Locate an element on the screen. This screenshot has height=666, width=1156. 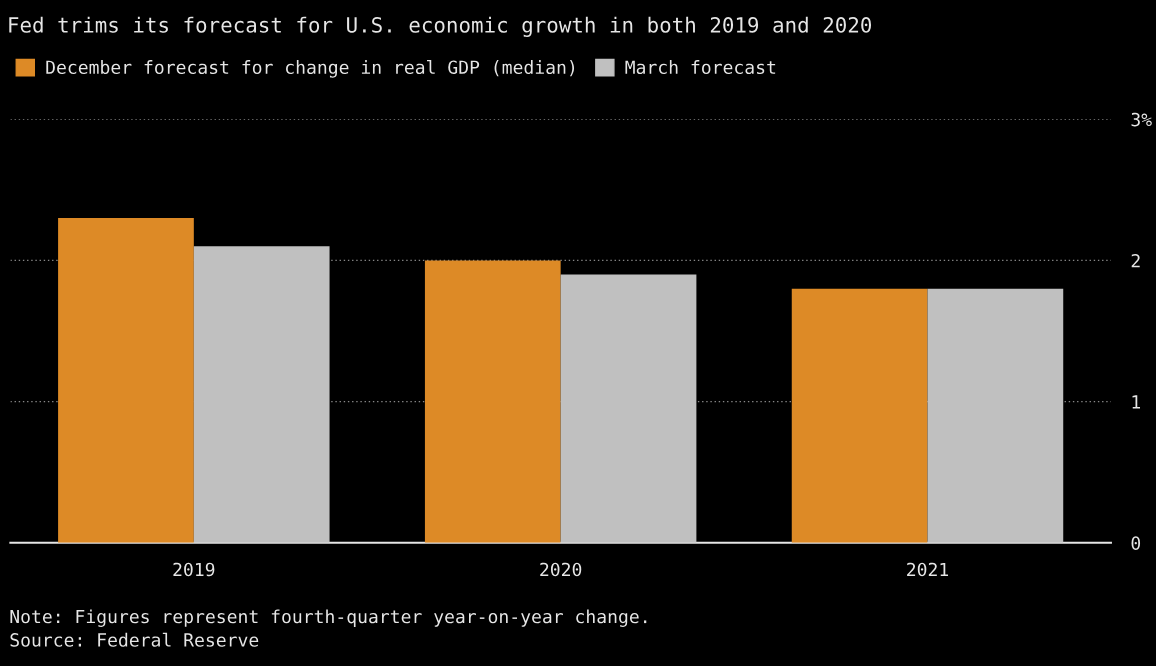
y-tick-label: 2 is located at coordinates (1135, 260).